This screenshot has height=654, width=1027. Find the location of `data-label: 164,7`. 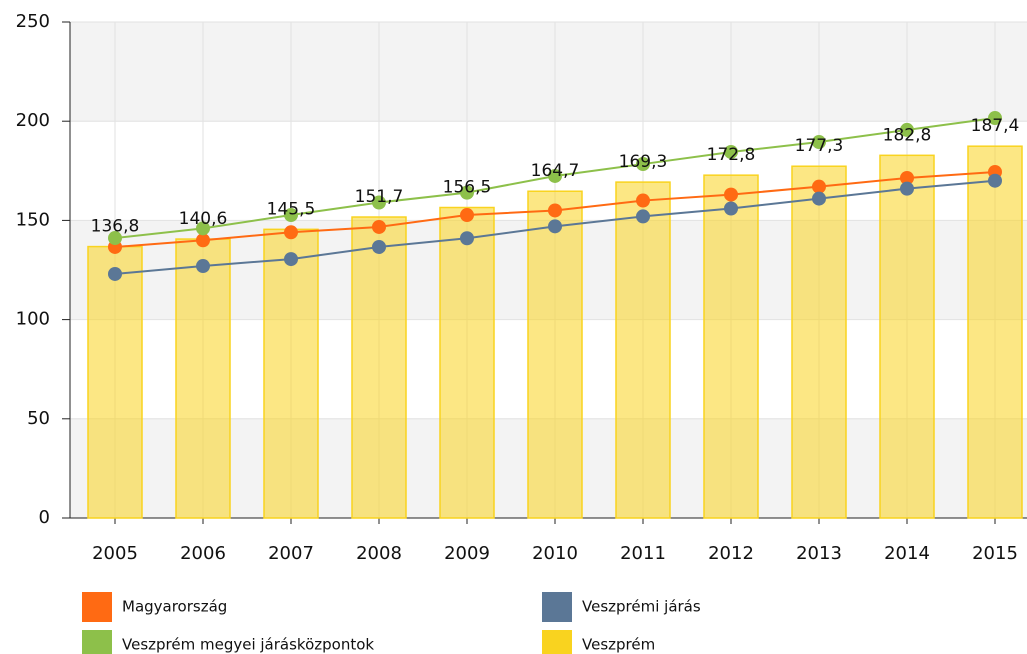

data-label: 164,7 is located at coordinates (555, 171).